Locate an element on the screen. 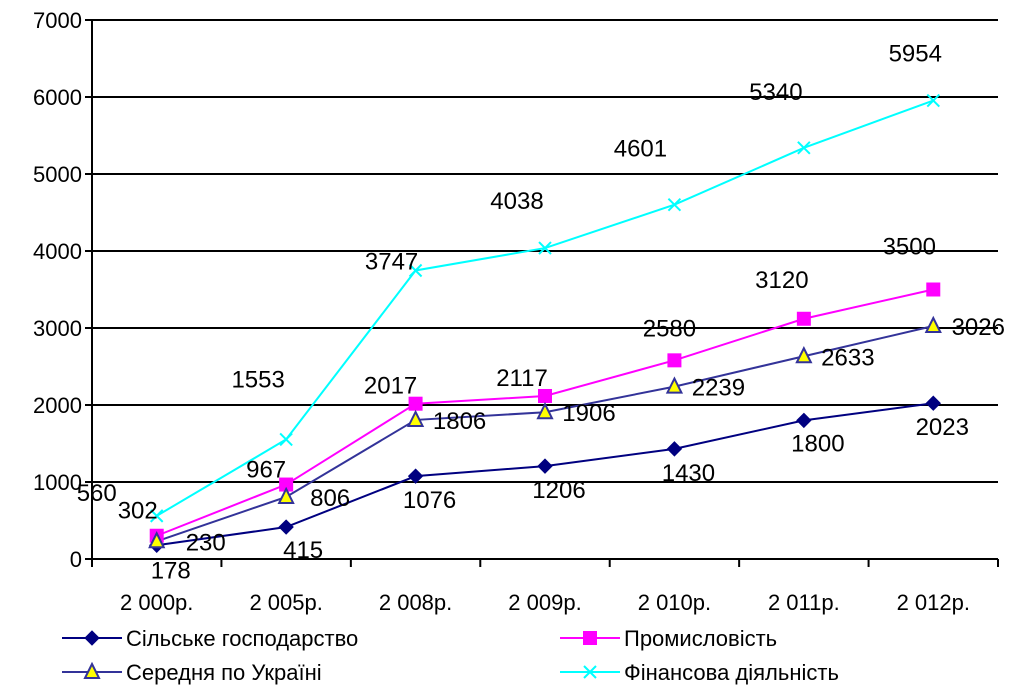 The width and height of the screenshot is (1016, 691). data-label: 3500 is located at coordinates (909, 247).